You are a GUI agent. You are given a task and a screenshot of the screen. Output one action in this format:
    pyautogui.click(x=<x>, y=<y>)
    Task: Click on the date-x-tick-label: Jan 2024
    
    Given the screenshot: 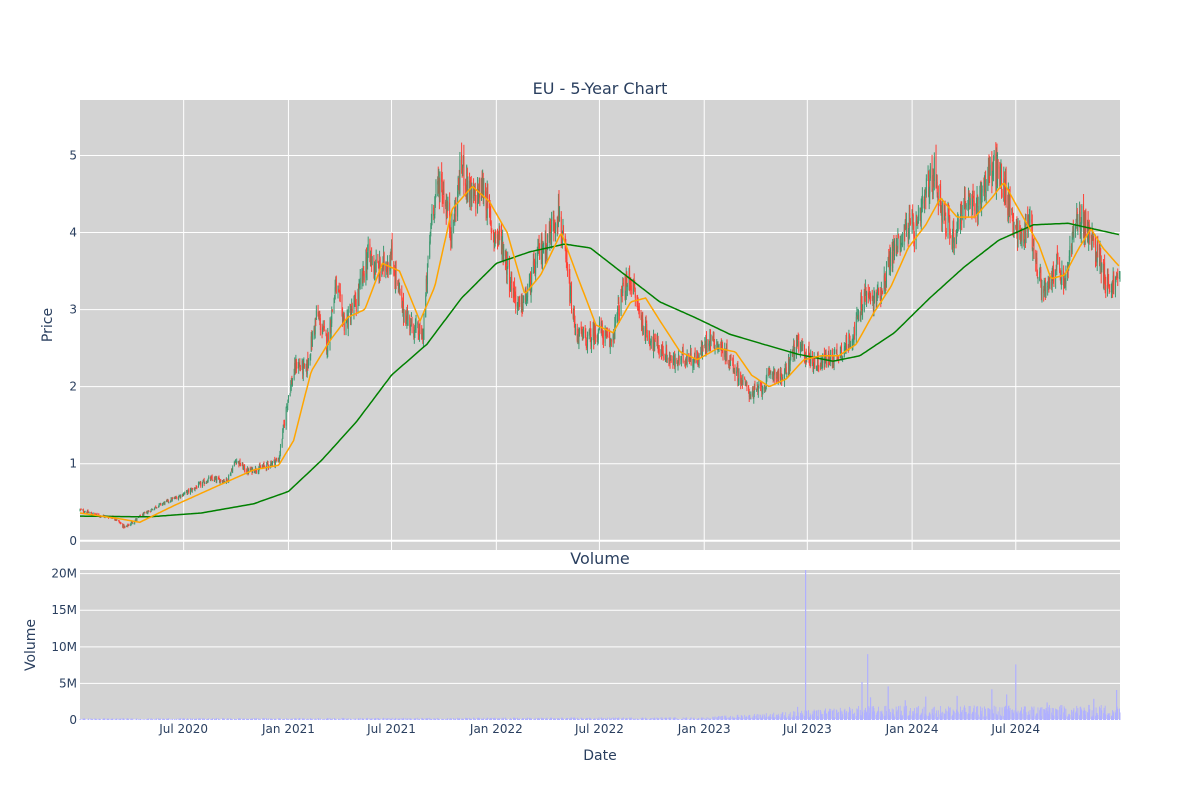 What is the action you would take?
    pyautogui.click(x=912, y=729)
    